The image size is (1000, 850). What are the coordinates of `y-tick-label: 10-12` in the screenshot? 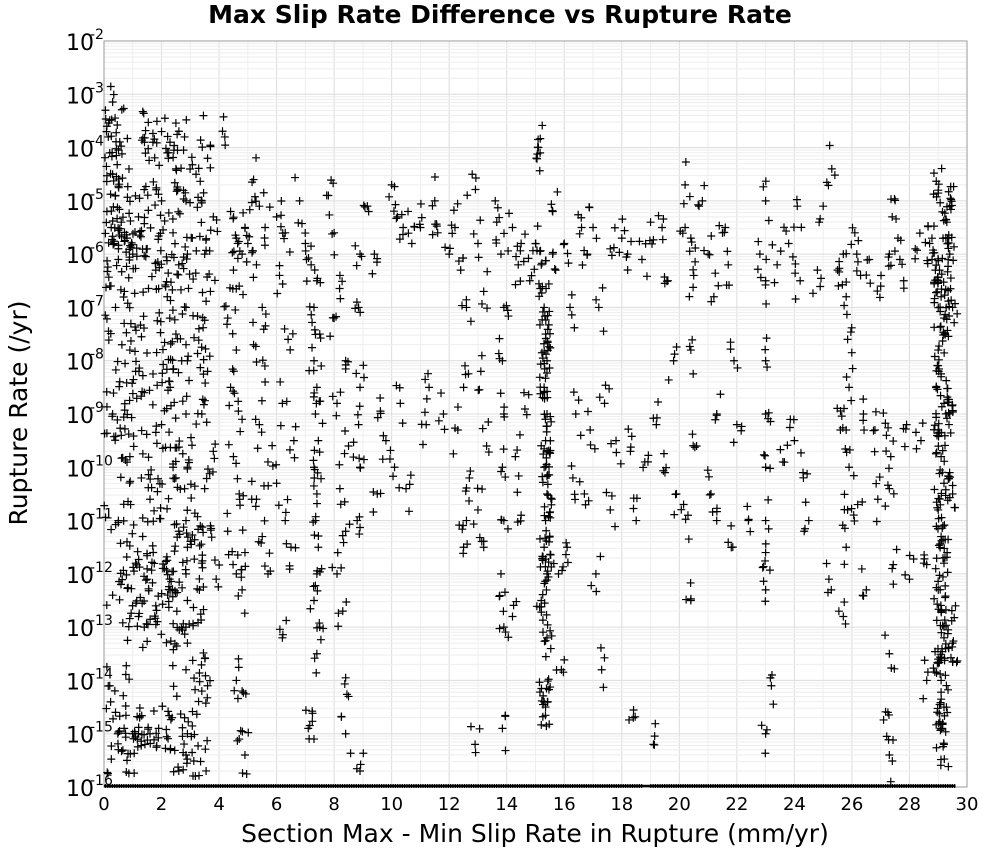 It's located at (89, 574).